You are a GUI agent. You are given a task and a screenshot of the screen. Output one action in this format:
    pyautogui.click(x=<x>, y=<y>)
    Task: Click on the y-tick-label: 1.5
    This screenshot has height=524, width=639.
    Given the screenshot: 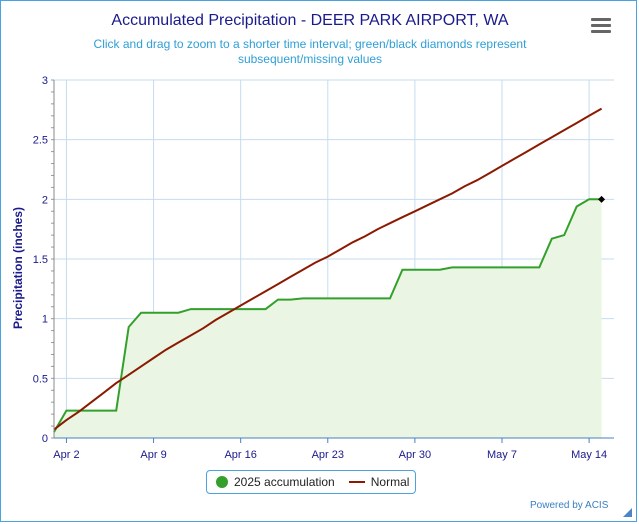 What is the action you would take?
    pyautogui.click(x=40, y=260)
    